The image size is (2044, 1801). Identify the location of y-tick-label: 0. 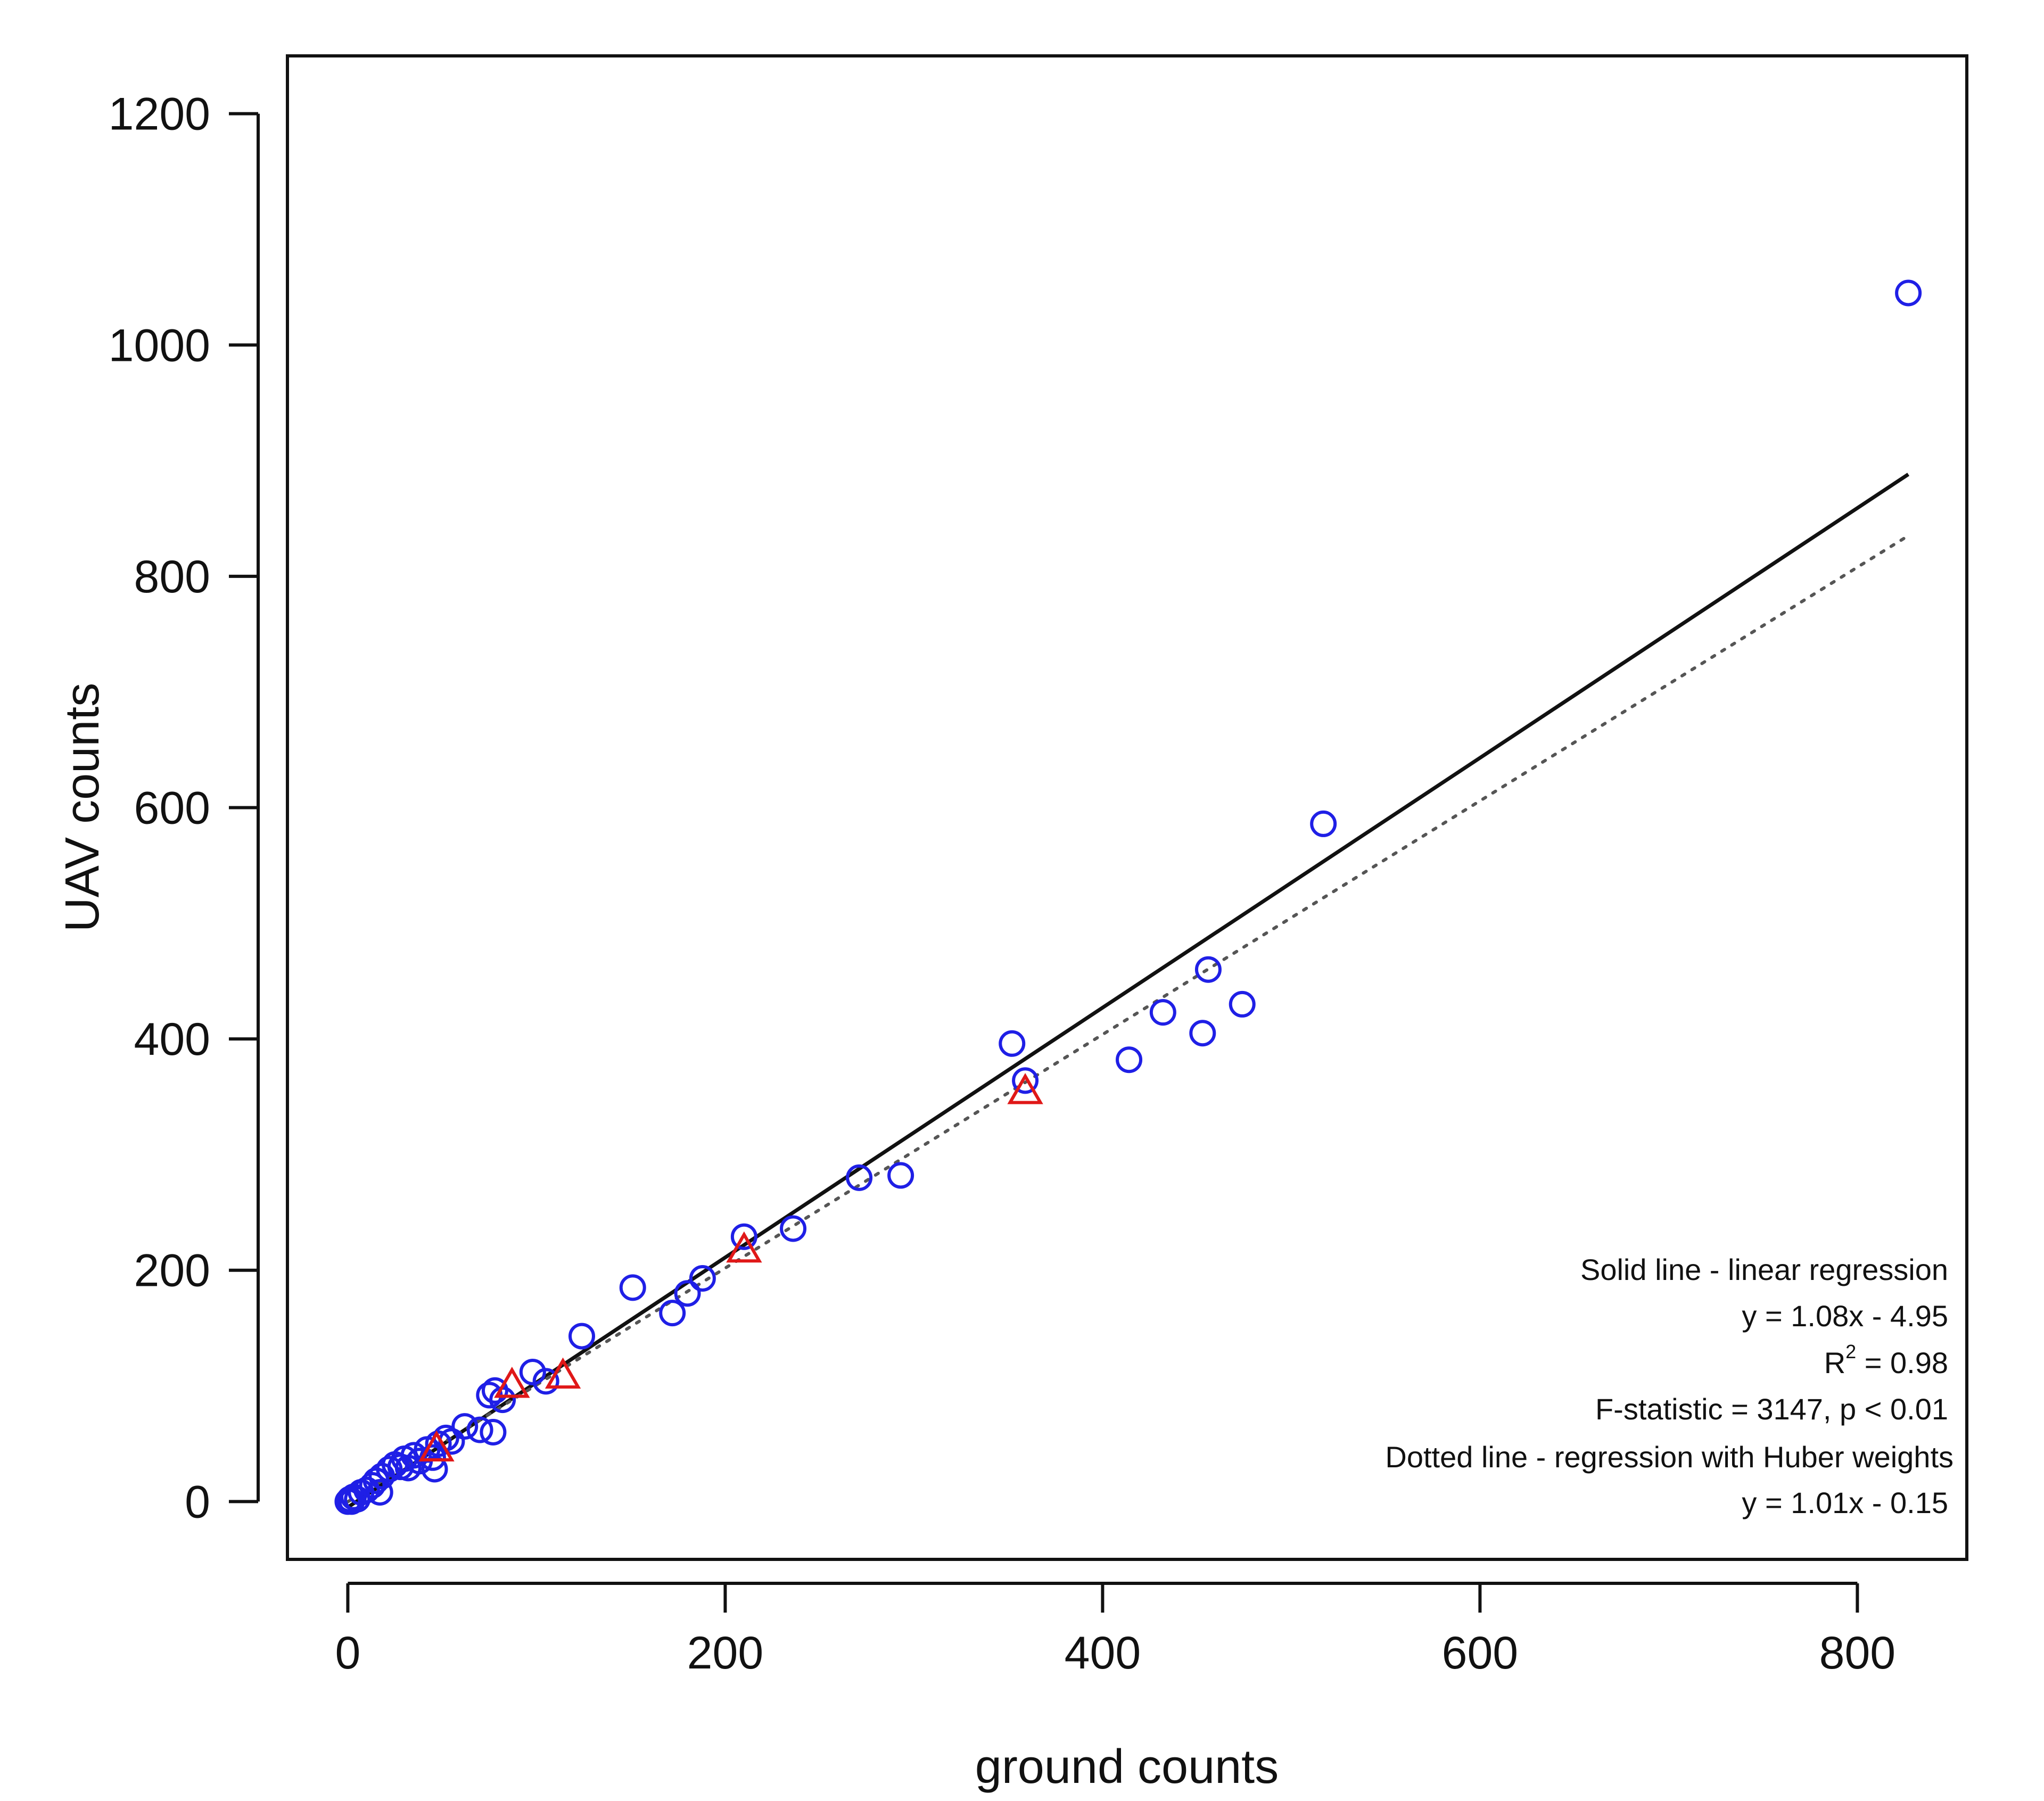
(197, 1501).